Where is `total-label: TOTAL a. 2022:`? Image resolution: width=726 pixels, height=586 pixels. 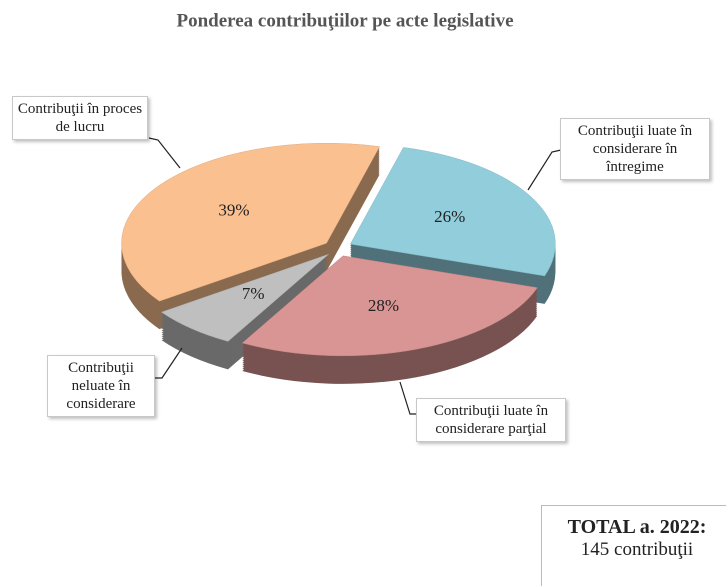 total-label: TOTAL a. 2022: is located at coordinates (637, 527).